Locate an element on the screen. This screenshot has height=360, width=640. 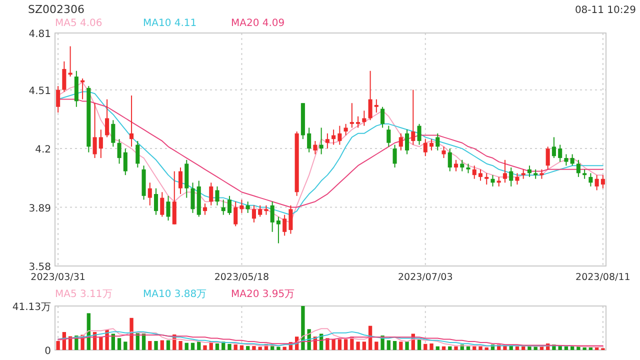
y-tick-label: 4.81 is located at coordinates (39, 34).